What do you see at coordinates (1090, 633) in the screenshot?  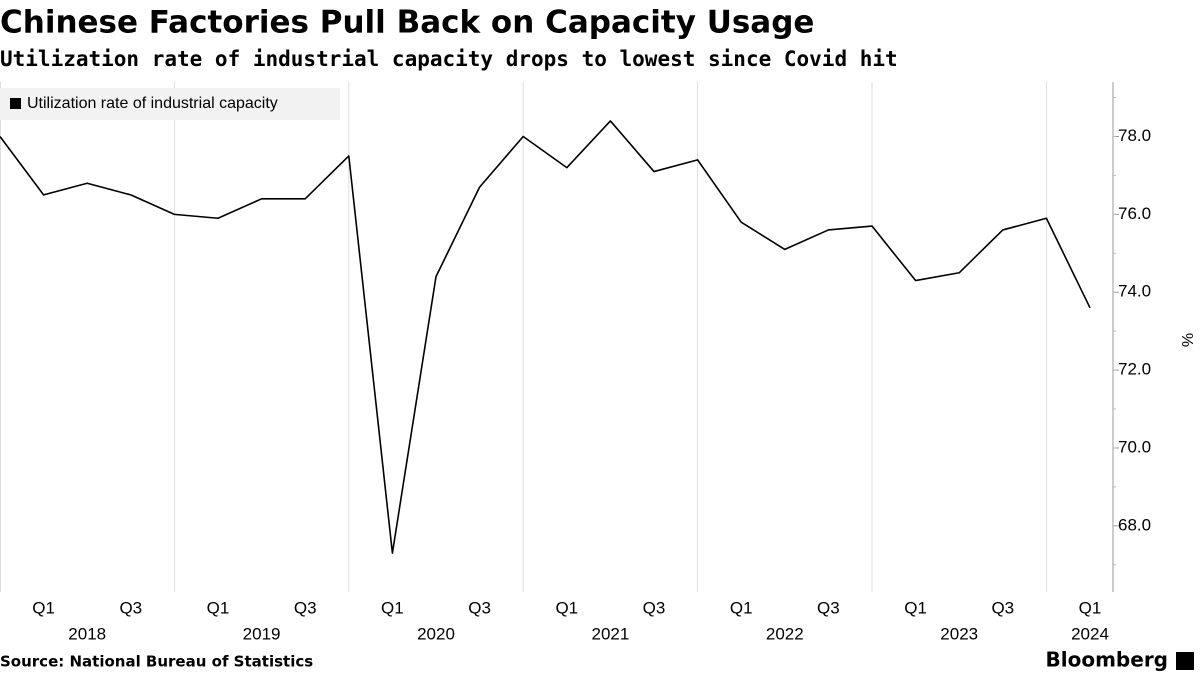 I see `x-year-label: 2024` at bounding box center [1090, 633].